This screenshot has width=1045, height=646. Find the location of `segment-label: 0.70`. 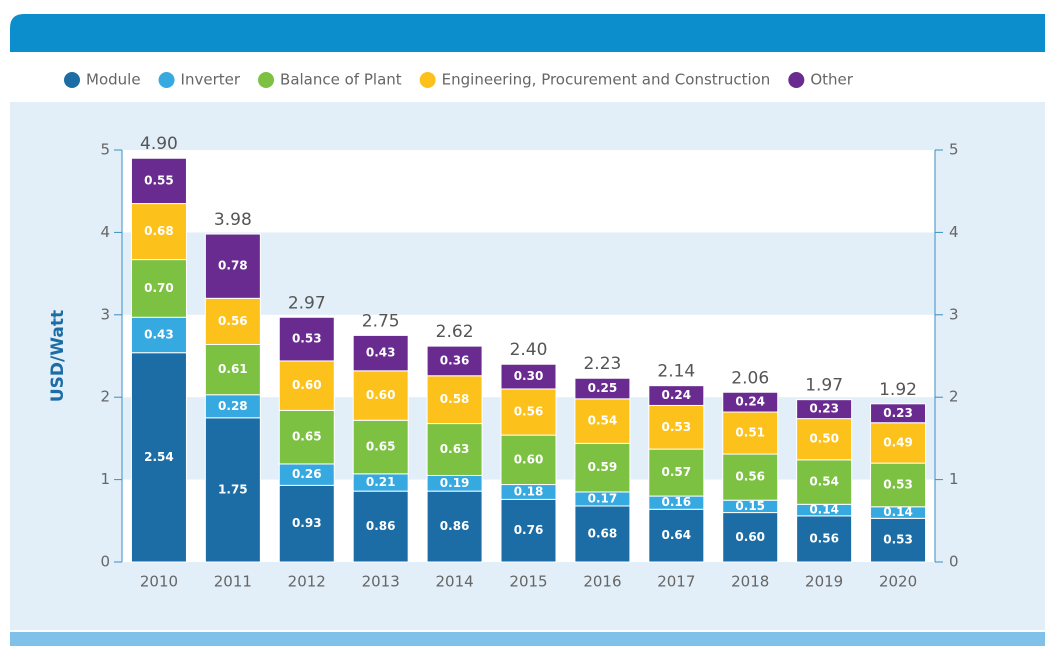

segment-label: 0.70 is located at coordinates (159, 288).